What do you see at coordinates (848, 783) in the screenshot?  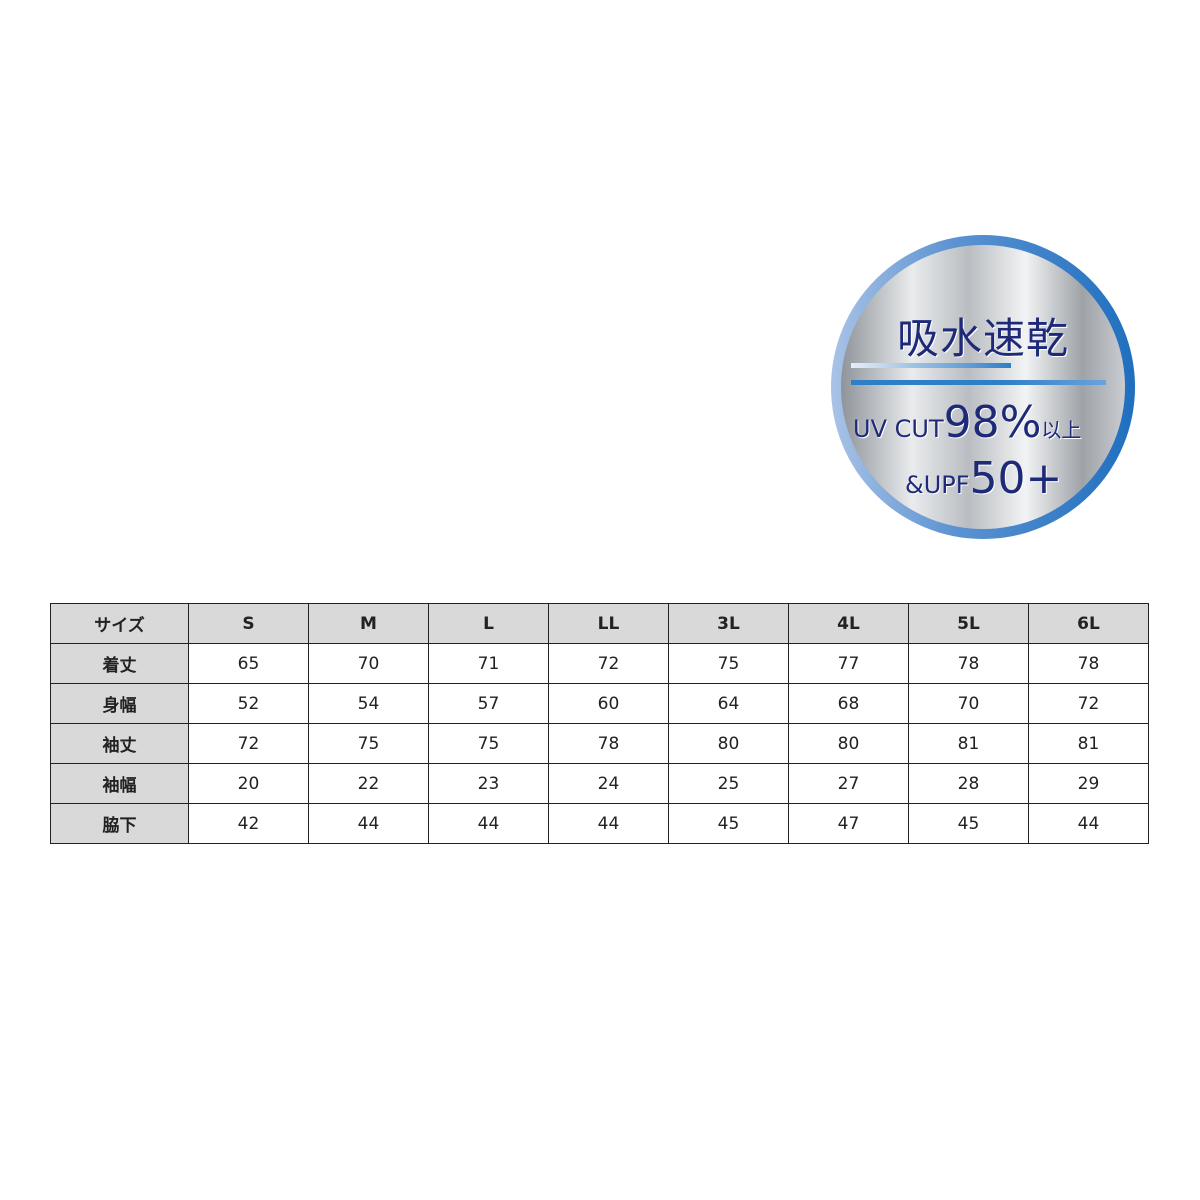 I see `measurement-cell: 27` at bounding box center [848, 783].